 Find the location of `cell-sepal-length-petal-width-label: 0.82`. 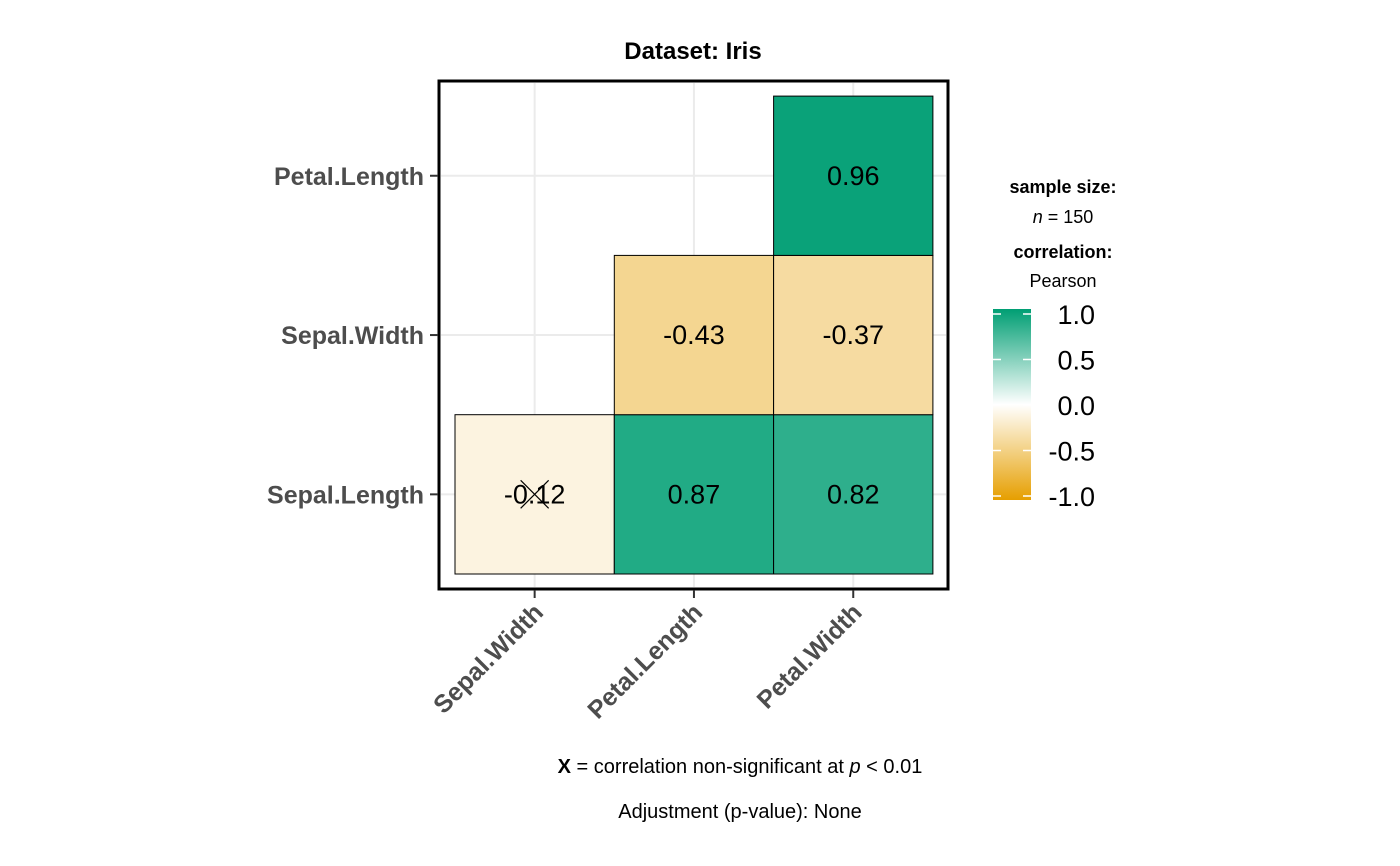

cell-sepal-length-petal-width-label: 0.82 is located at coordinates (853, 494).